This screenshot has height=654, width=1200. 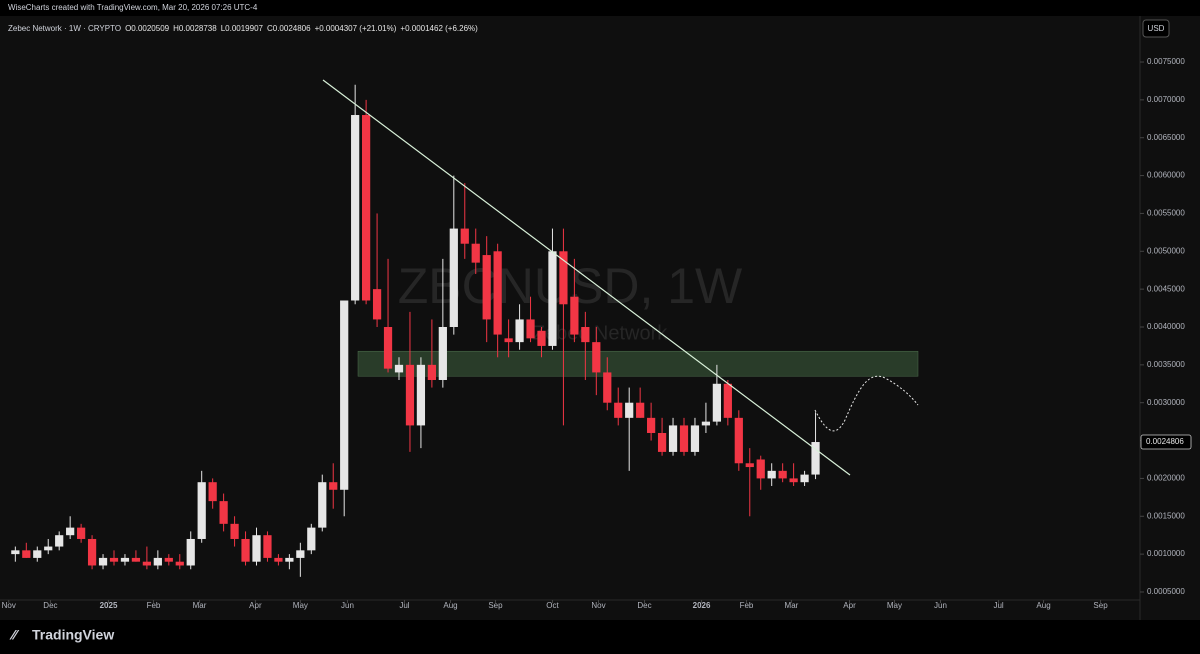 What do you see at coordinates (1166, 478) in the screenshot?
I see `y-tick-label: 0.0020000` at bounding box center [1166, 478].